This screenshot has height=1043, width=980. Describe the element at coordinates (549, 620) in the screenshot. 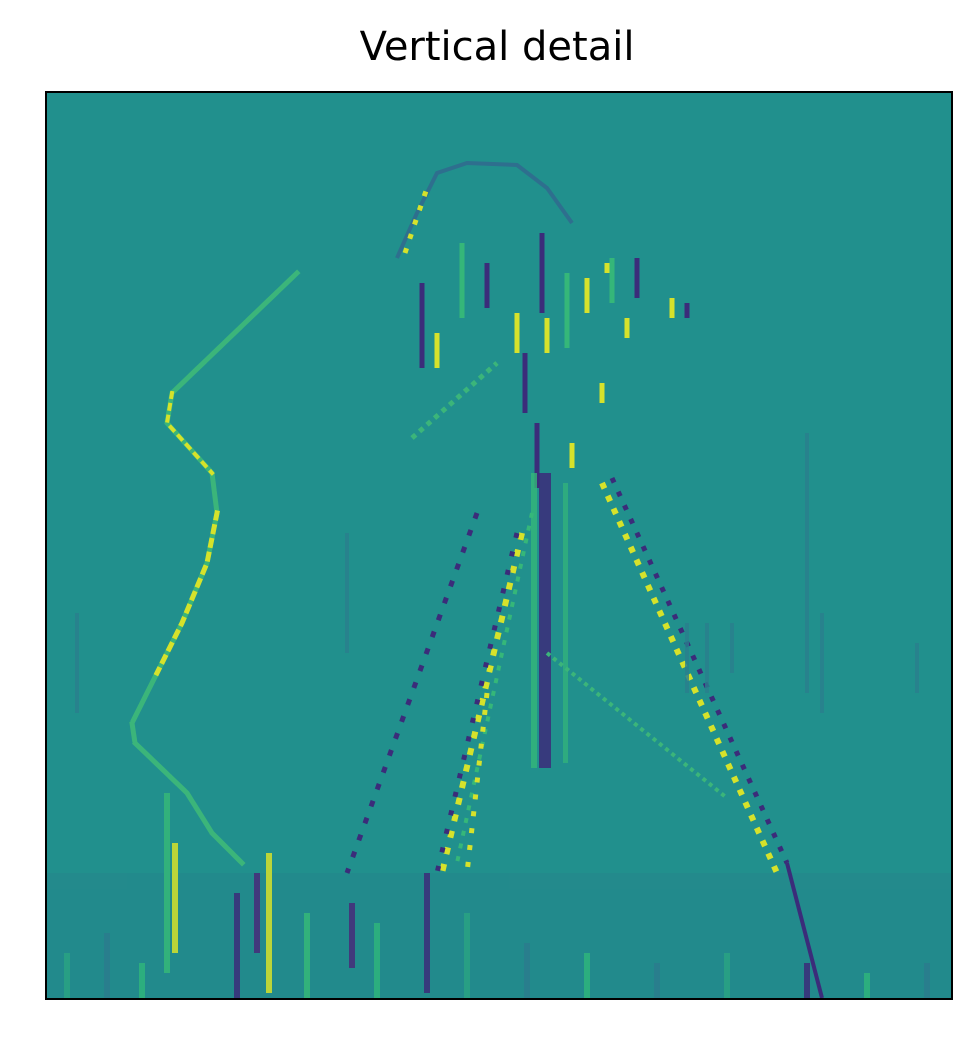

I see `tripod-column` at that location.